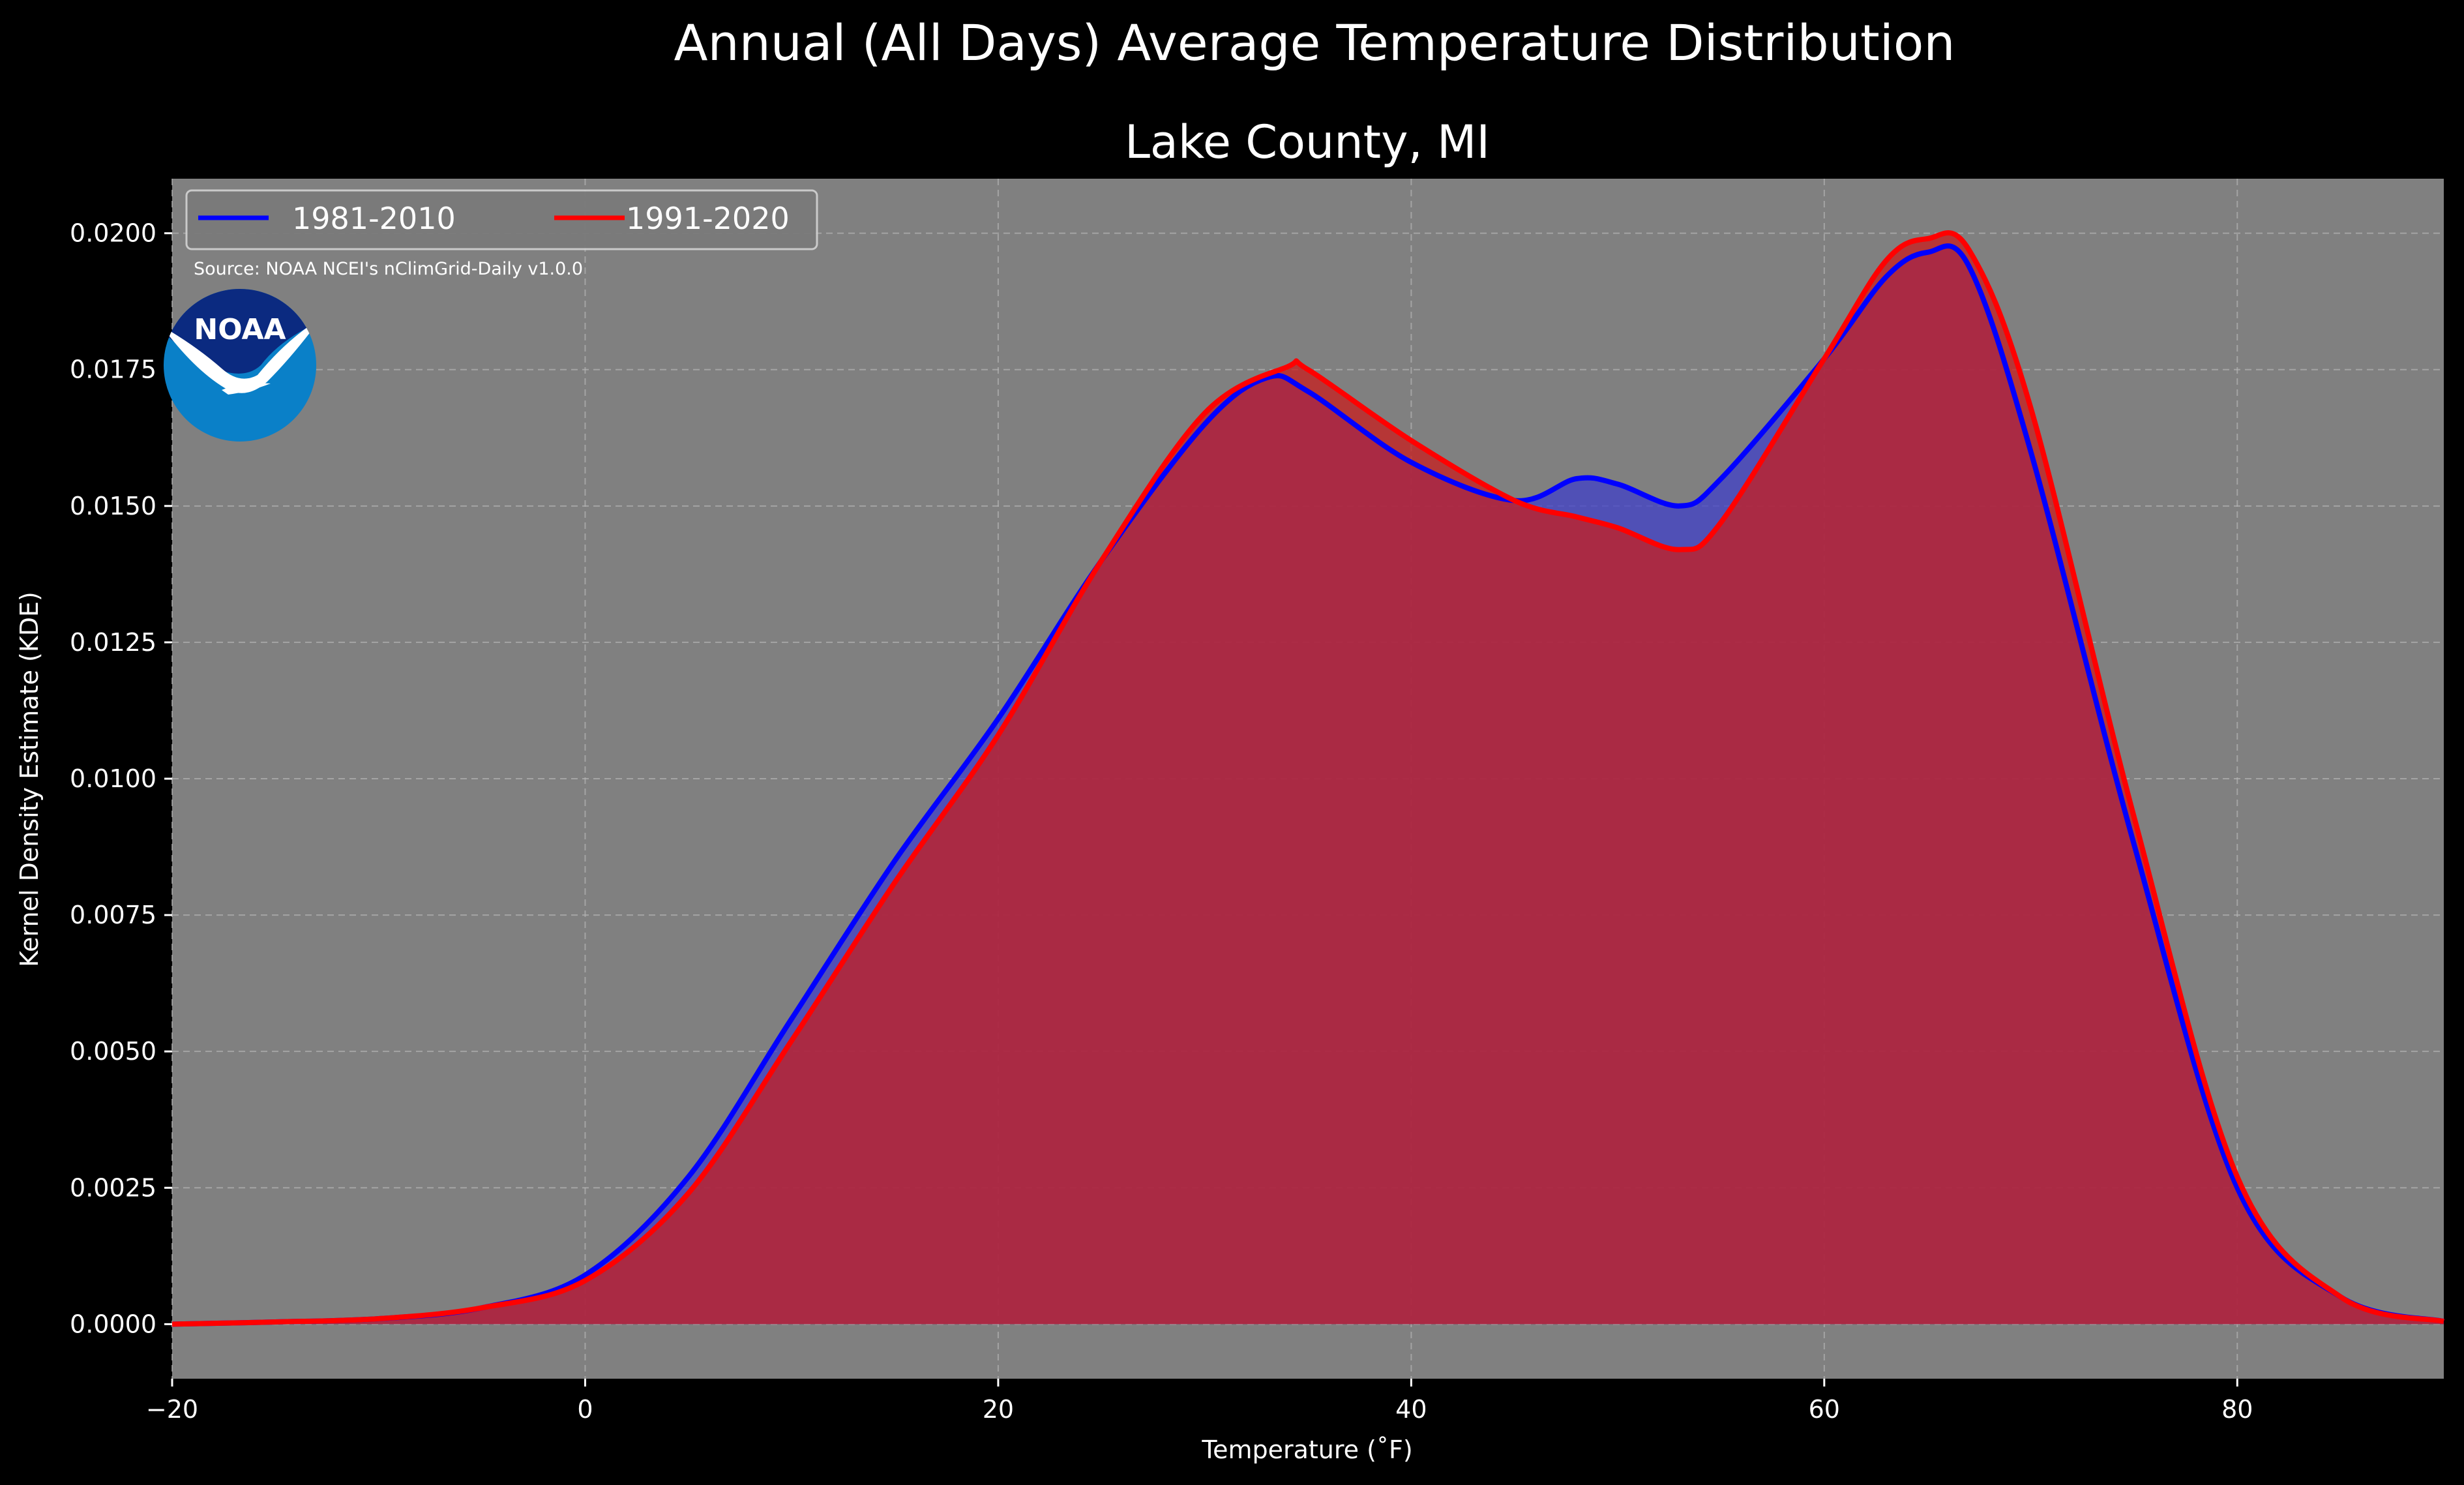  What do you see at coordinates (998, 1410) in the screenshot?
I see `x-tick-label: 20` at bounding box center [998, 1410].